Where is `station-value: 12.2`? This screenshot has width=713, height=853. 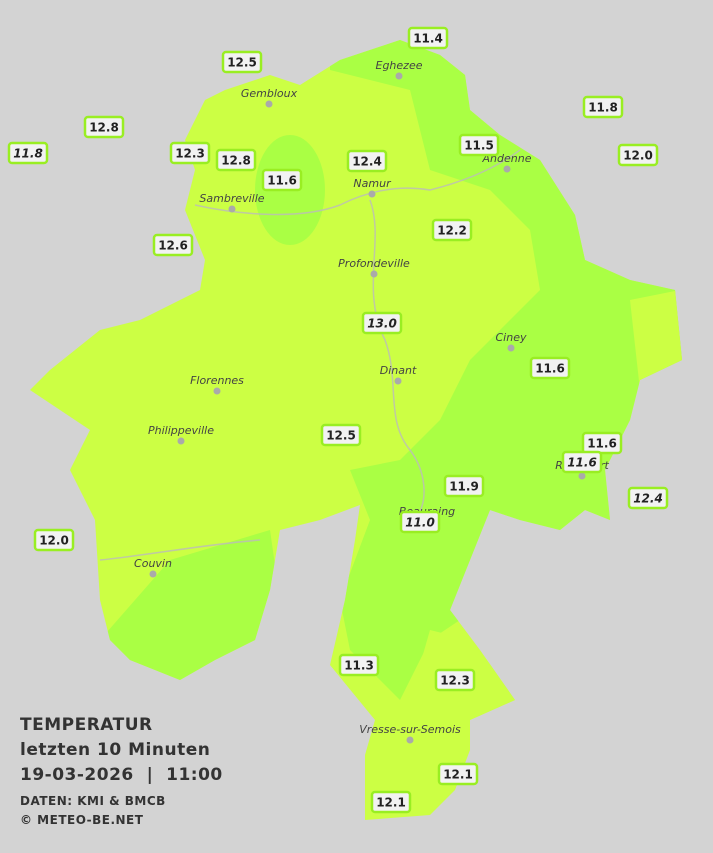
station-value: 12.2 is located at coordinates (452, 231).